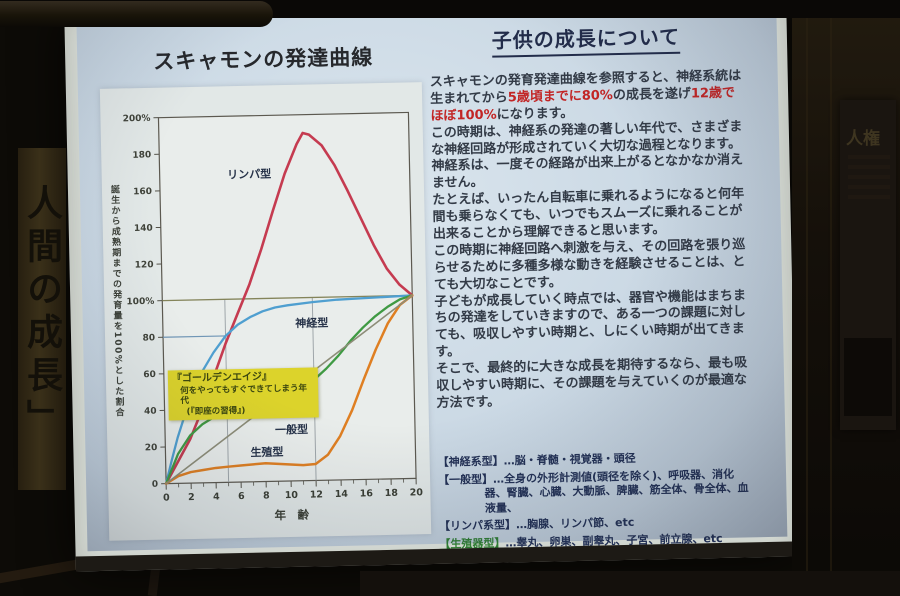 This screenshot has height=596, width=900. Describe the element at coordinates (311, 322) in the screenshot. I see `curve-label-neural: 神経型` at that location.